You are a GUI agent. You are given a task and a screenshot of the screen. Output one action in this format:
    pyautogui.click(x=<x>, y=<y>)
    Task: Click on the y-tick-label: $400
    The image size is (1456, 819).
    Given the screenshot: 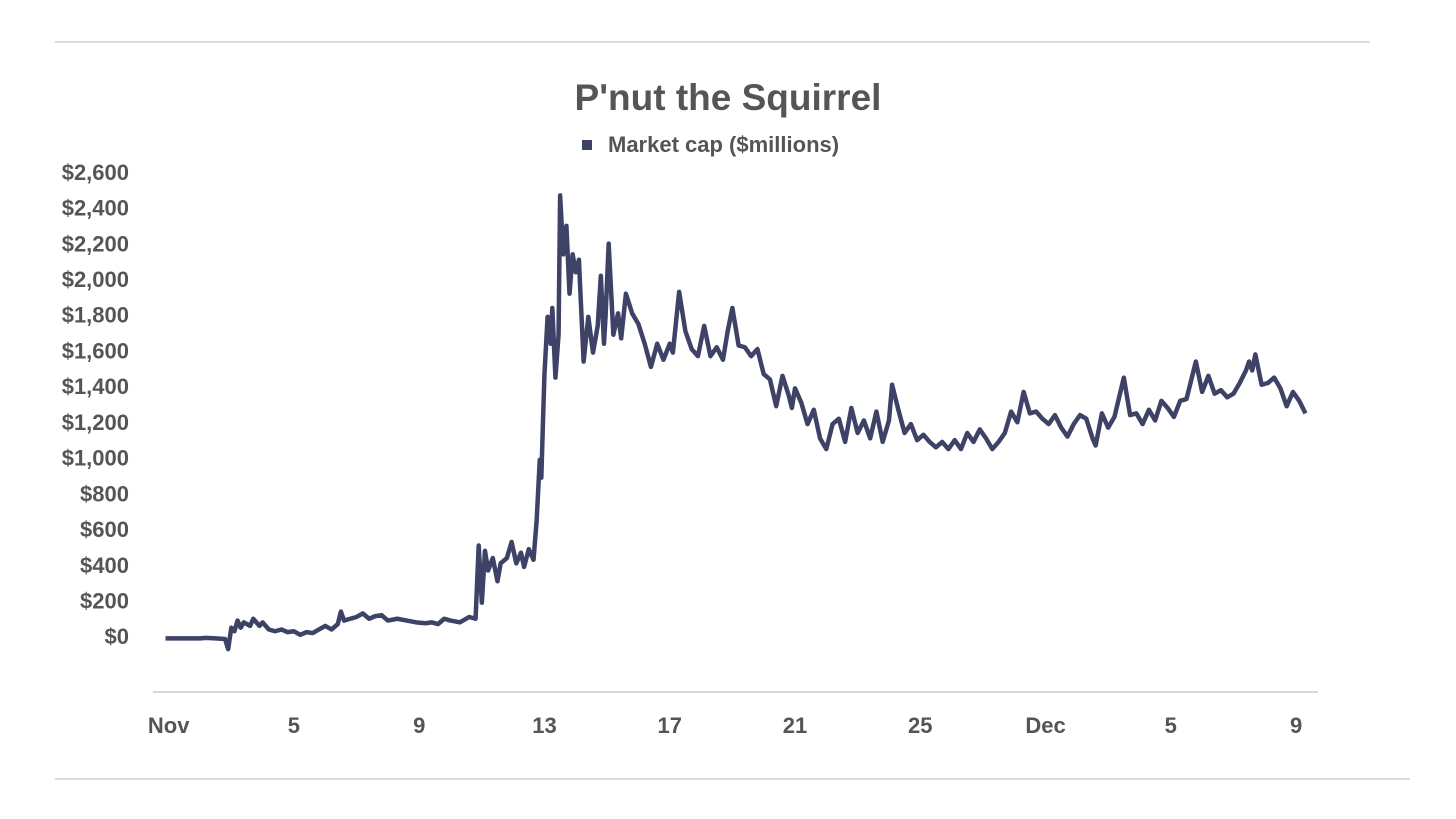 What is the action you would take?
    pyautogui.click(x=104, y=565)
    